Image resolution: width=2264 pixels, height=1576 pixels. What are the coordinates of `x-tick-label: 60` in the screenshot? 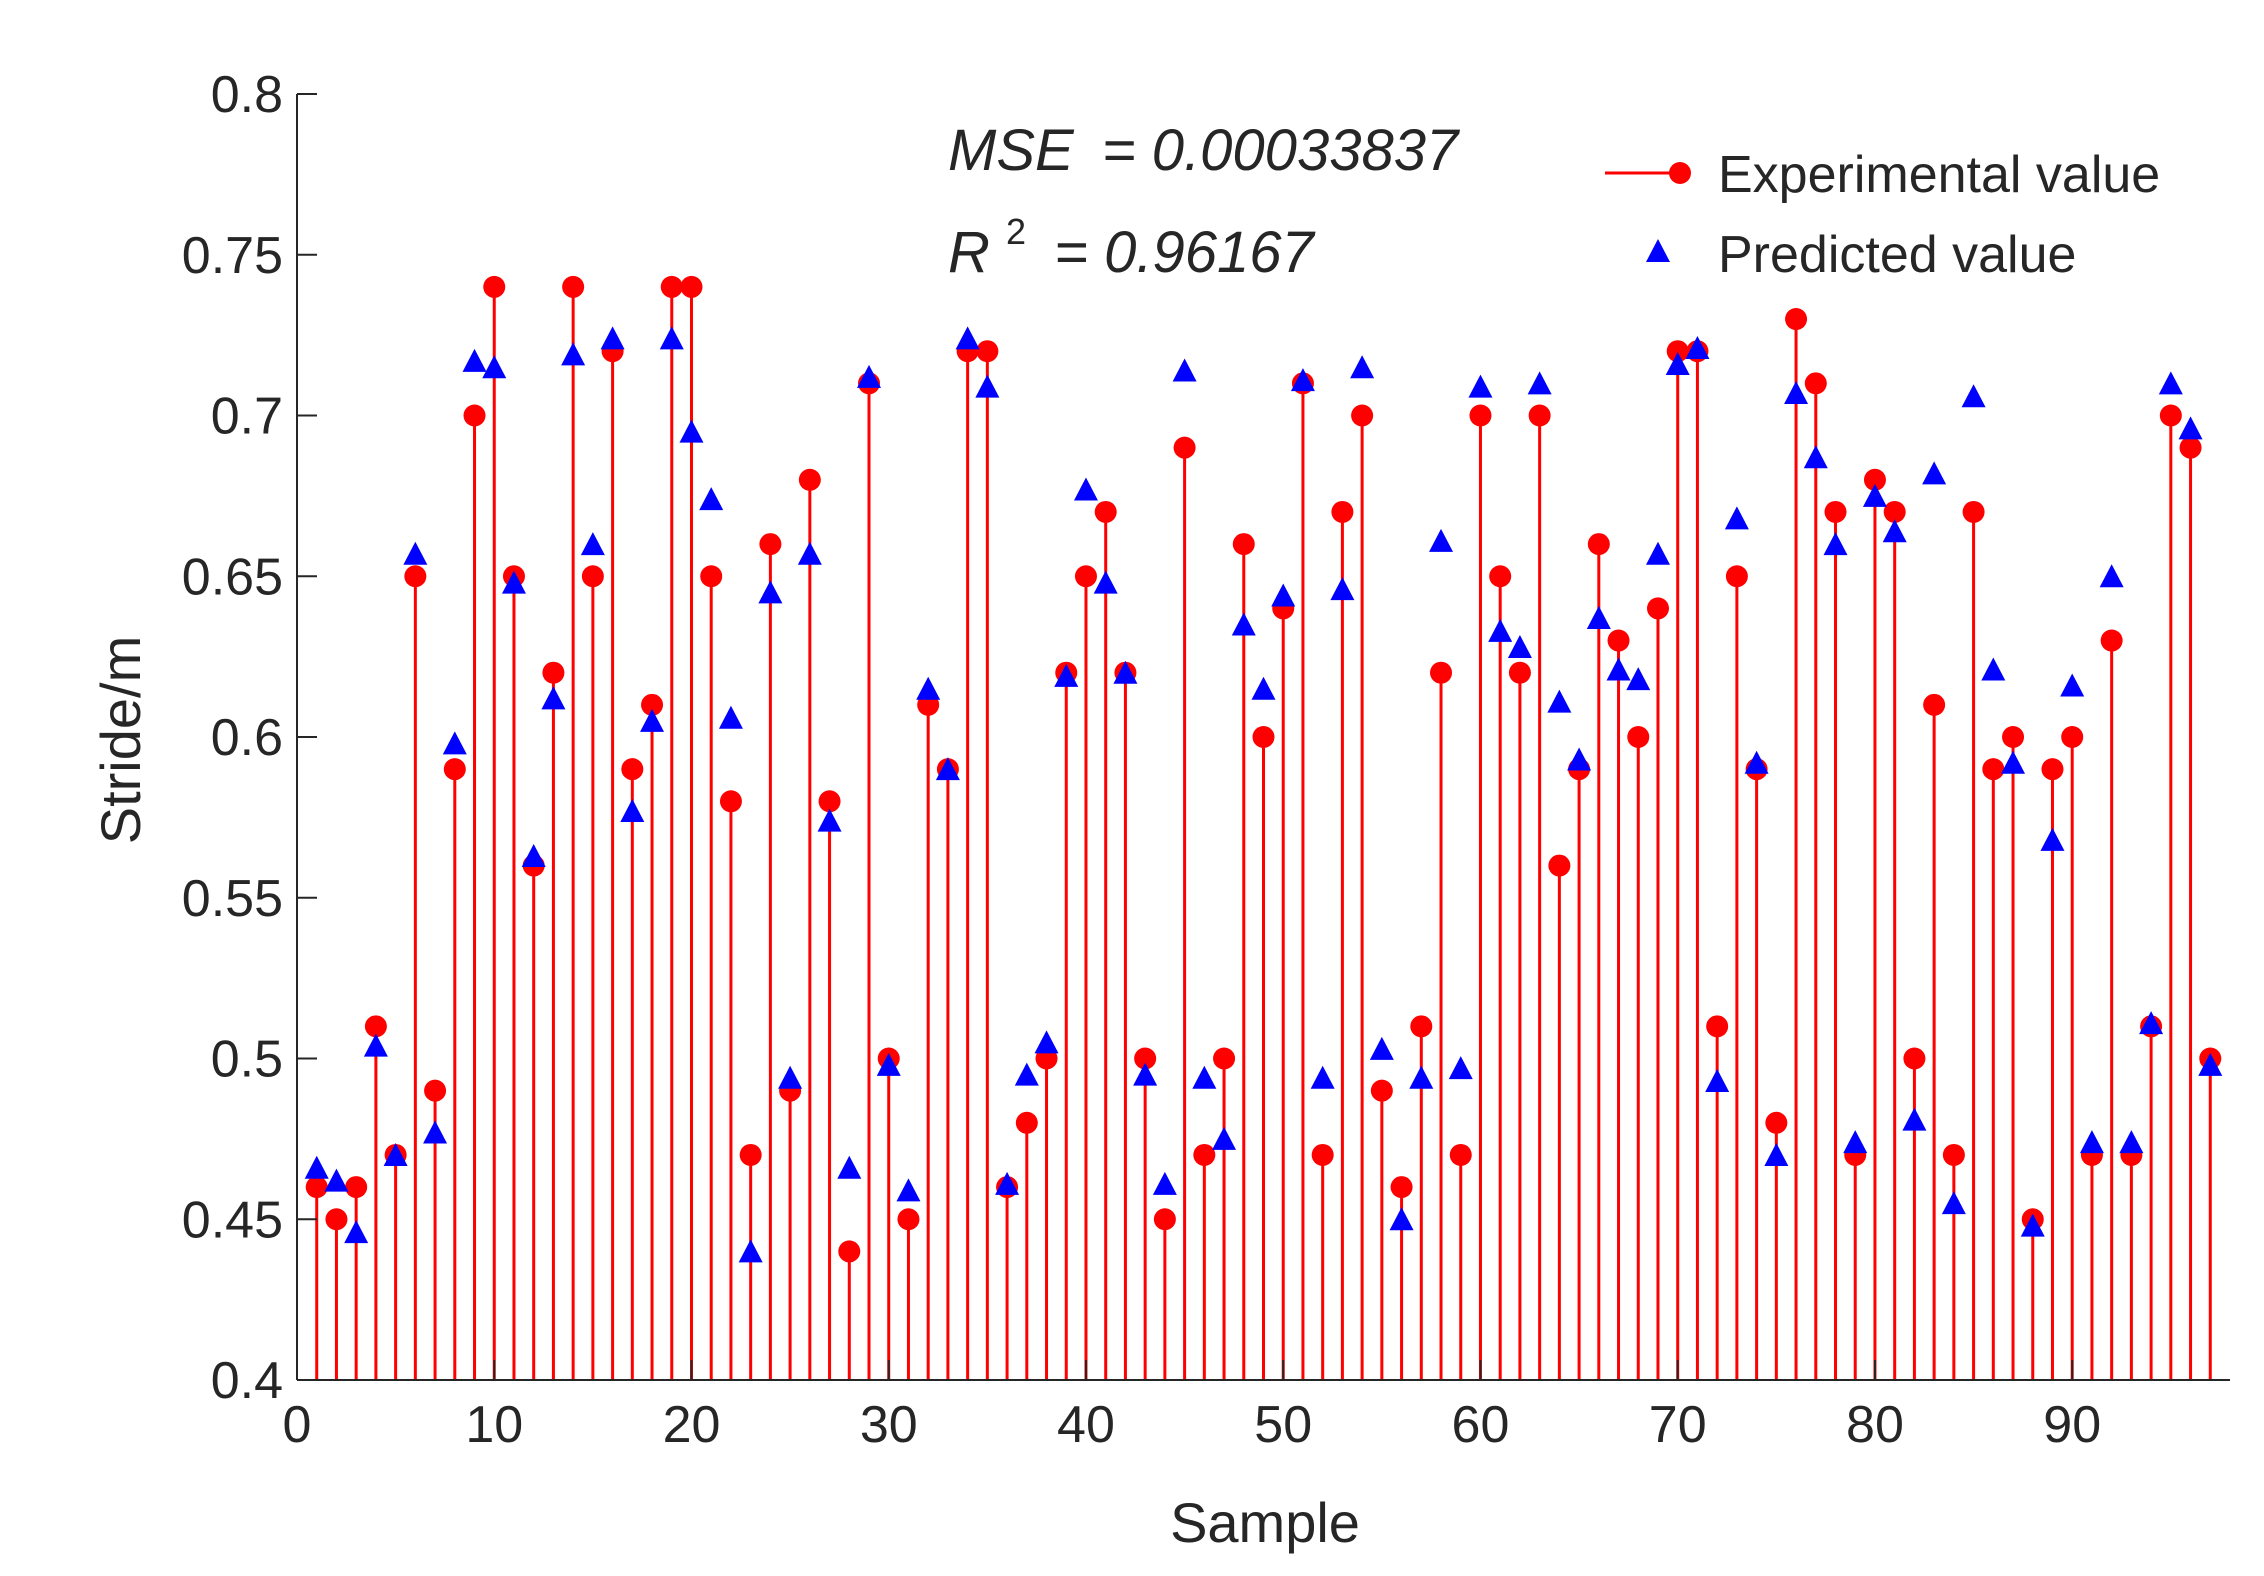 It's located at (1481, 1425).